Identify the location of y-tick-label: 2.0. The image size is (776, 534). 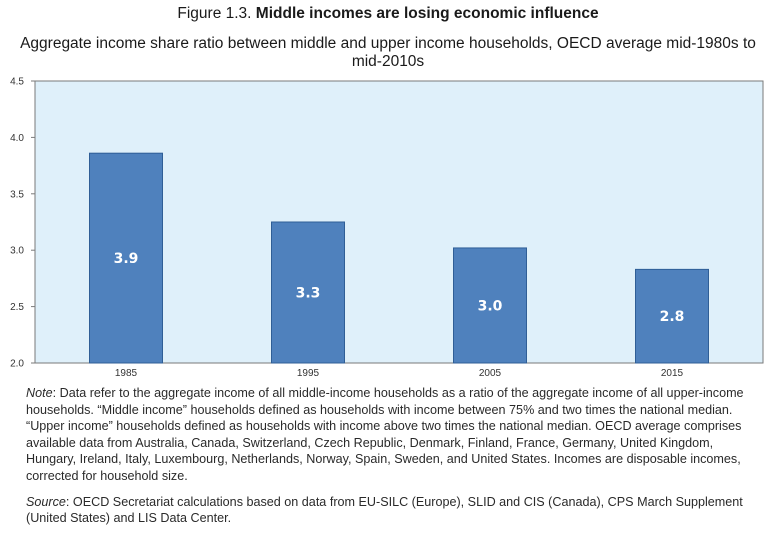
(17, 364).